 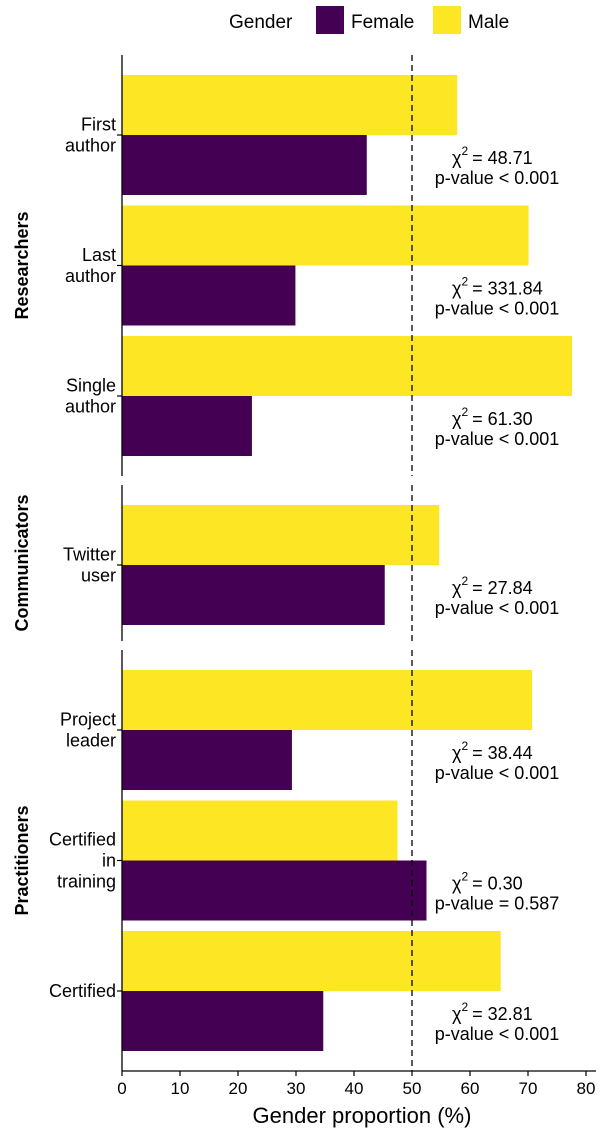 What do you see at coordinates (89, 555) in the screenshot?
I see `category-label-line: Twitter` at bounding box center [89, 555].